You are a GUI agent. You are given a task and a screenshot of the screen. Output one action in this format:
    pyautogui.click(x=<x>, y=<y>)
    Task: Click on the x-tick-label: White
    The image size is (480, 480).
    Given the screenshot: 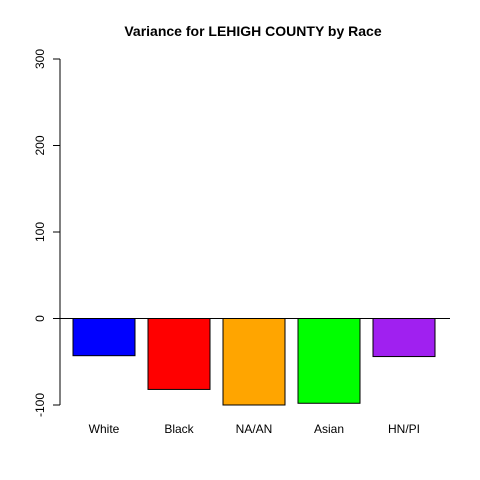 What is the action you would take?
    pyautogui.click(x=104, y=429)
    